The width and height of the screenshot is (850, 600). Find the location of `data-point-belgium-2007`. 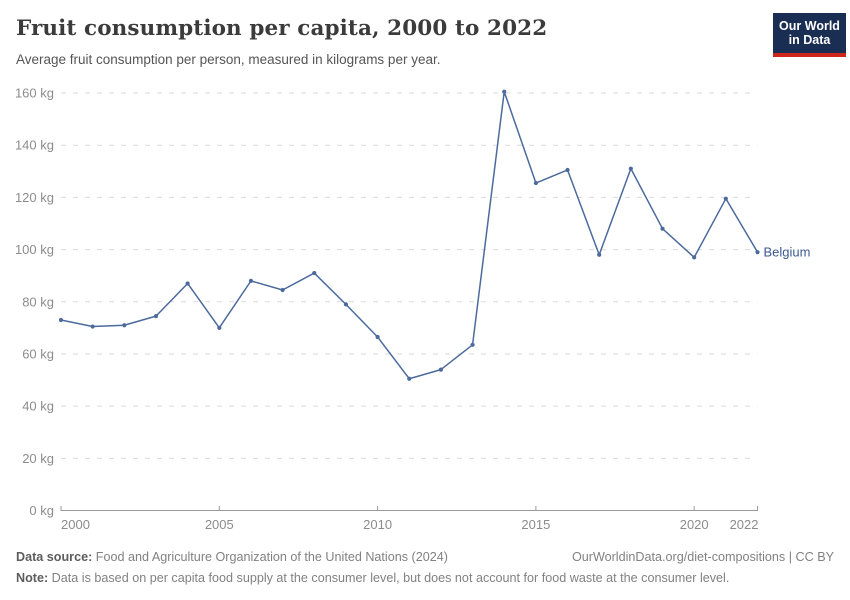

data-point-belgium-2007 is located at coordinates (282, 290).